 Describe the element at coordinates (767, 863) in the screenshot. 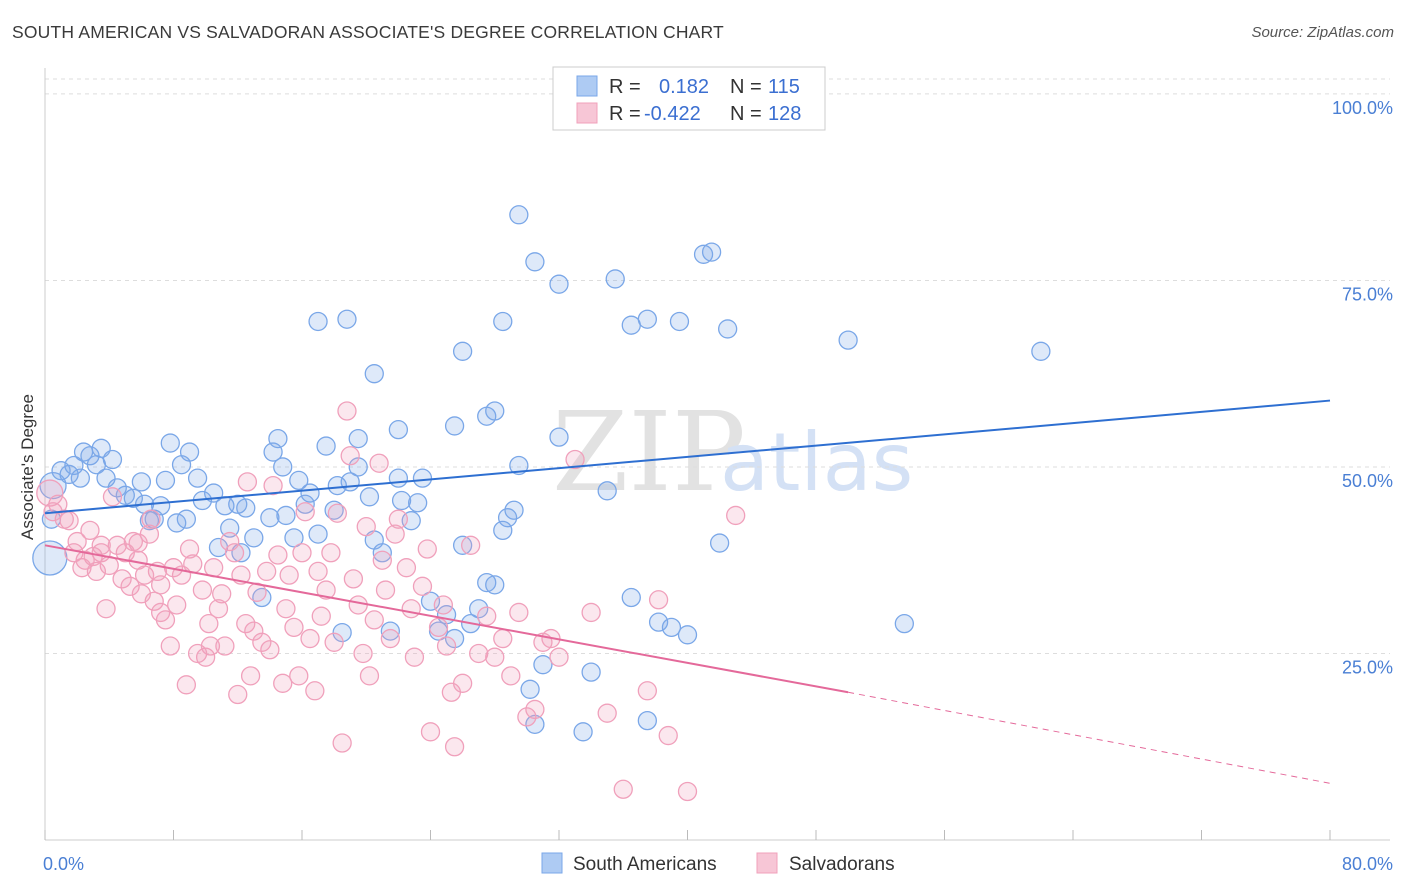

I see `series-legend-swatch-salvadorans` at that location.